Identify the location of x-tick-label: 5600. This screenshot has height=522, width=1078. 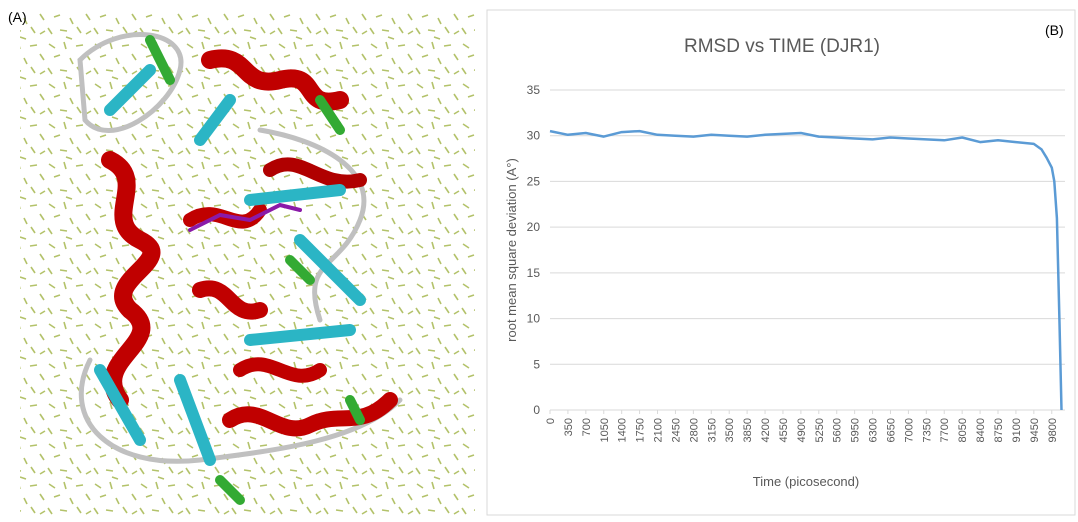
(838, 430).